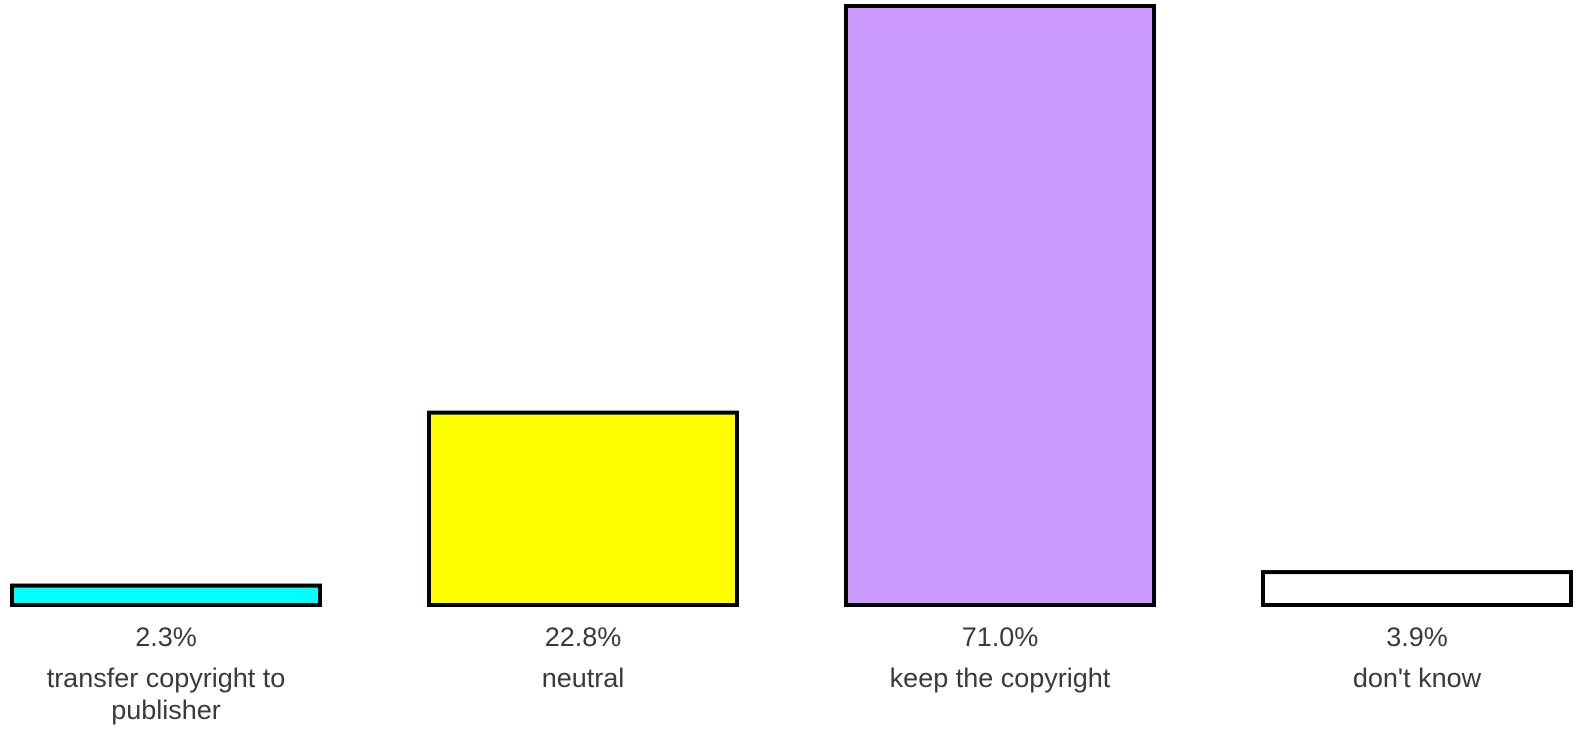 The width and height of the screenshot is (1593, 734). I want to click on value-label-0: 2.3%, so click(166, 637).